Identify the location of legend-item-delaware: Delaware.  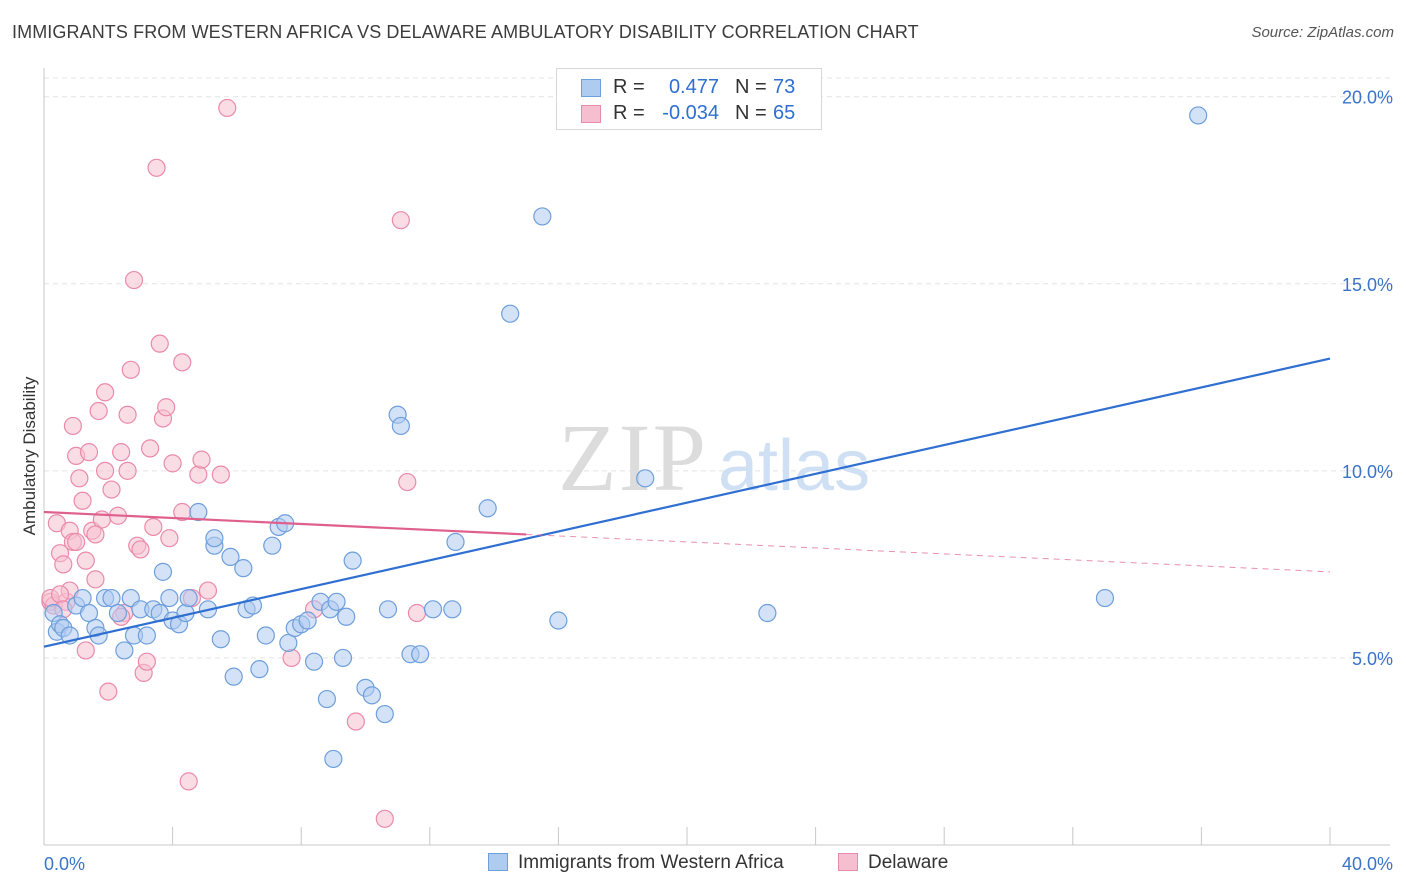
(893, 863).